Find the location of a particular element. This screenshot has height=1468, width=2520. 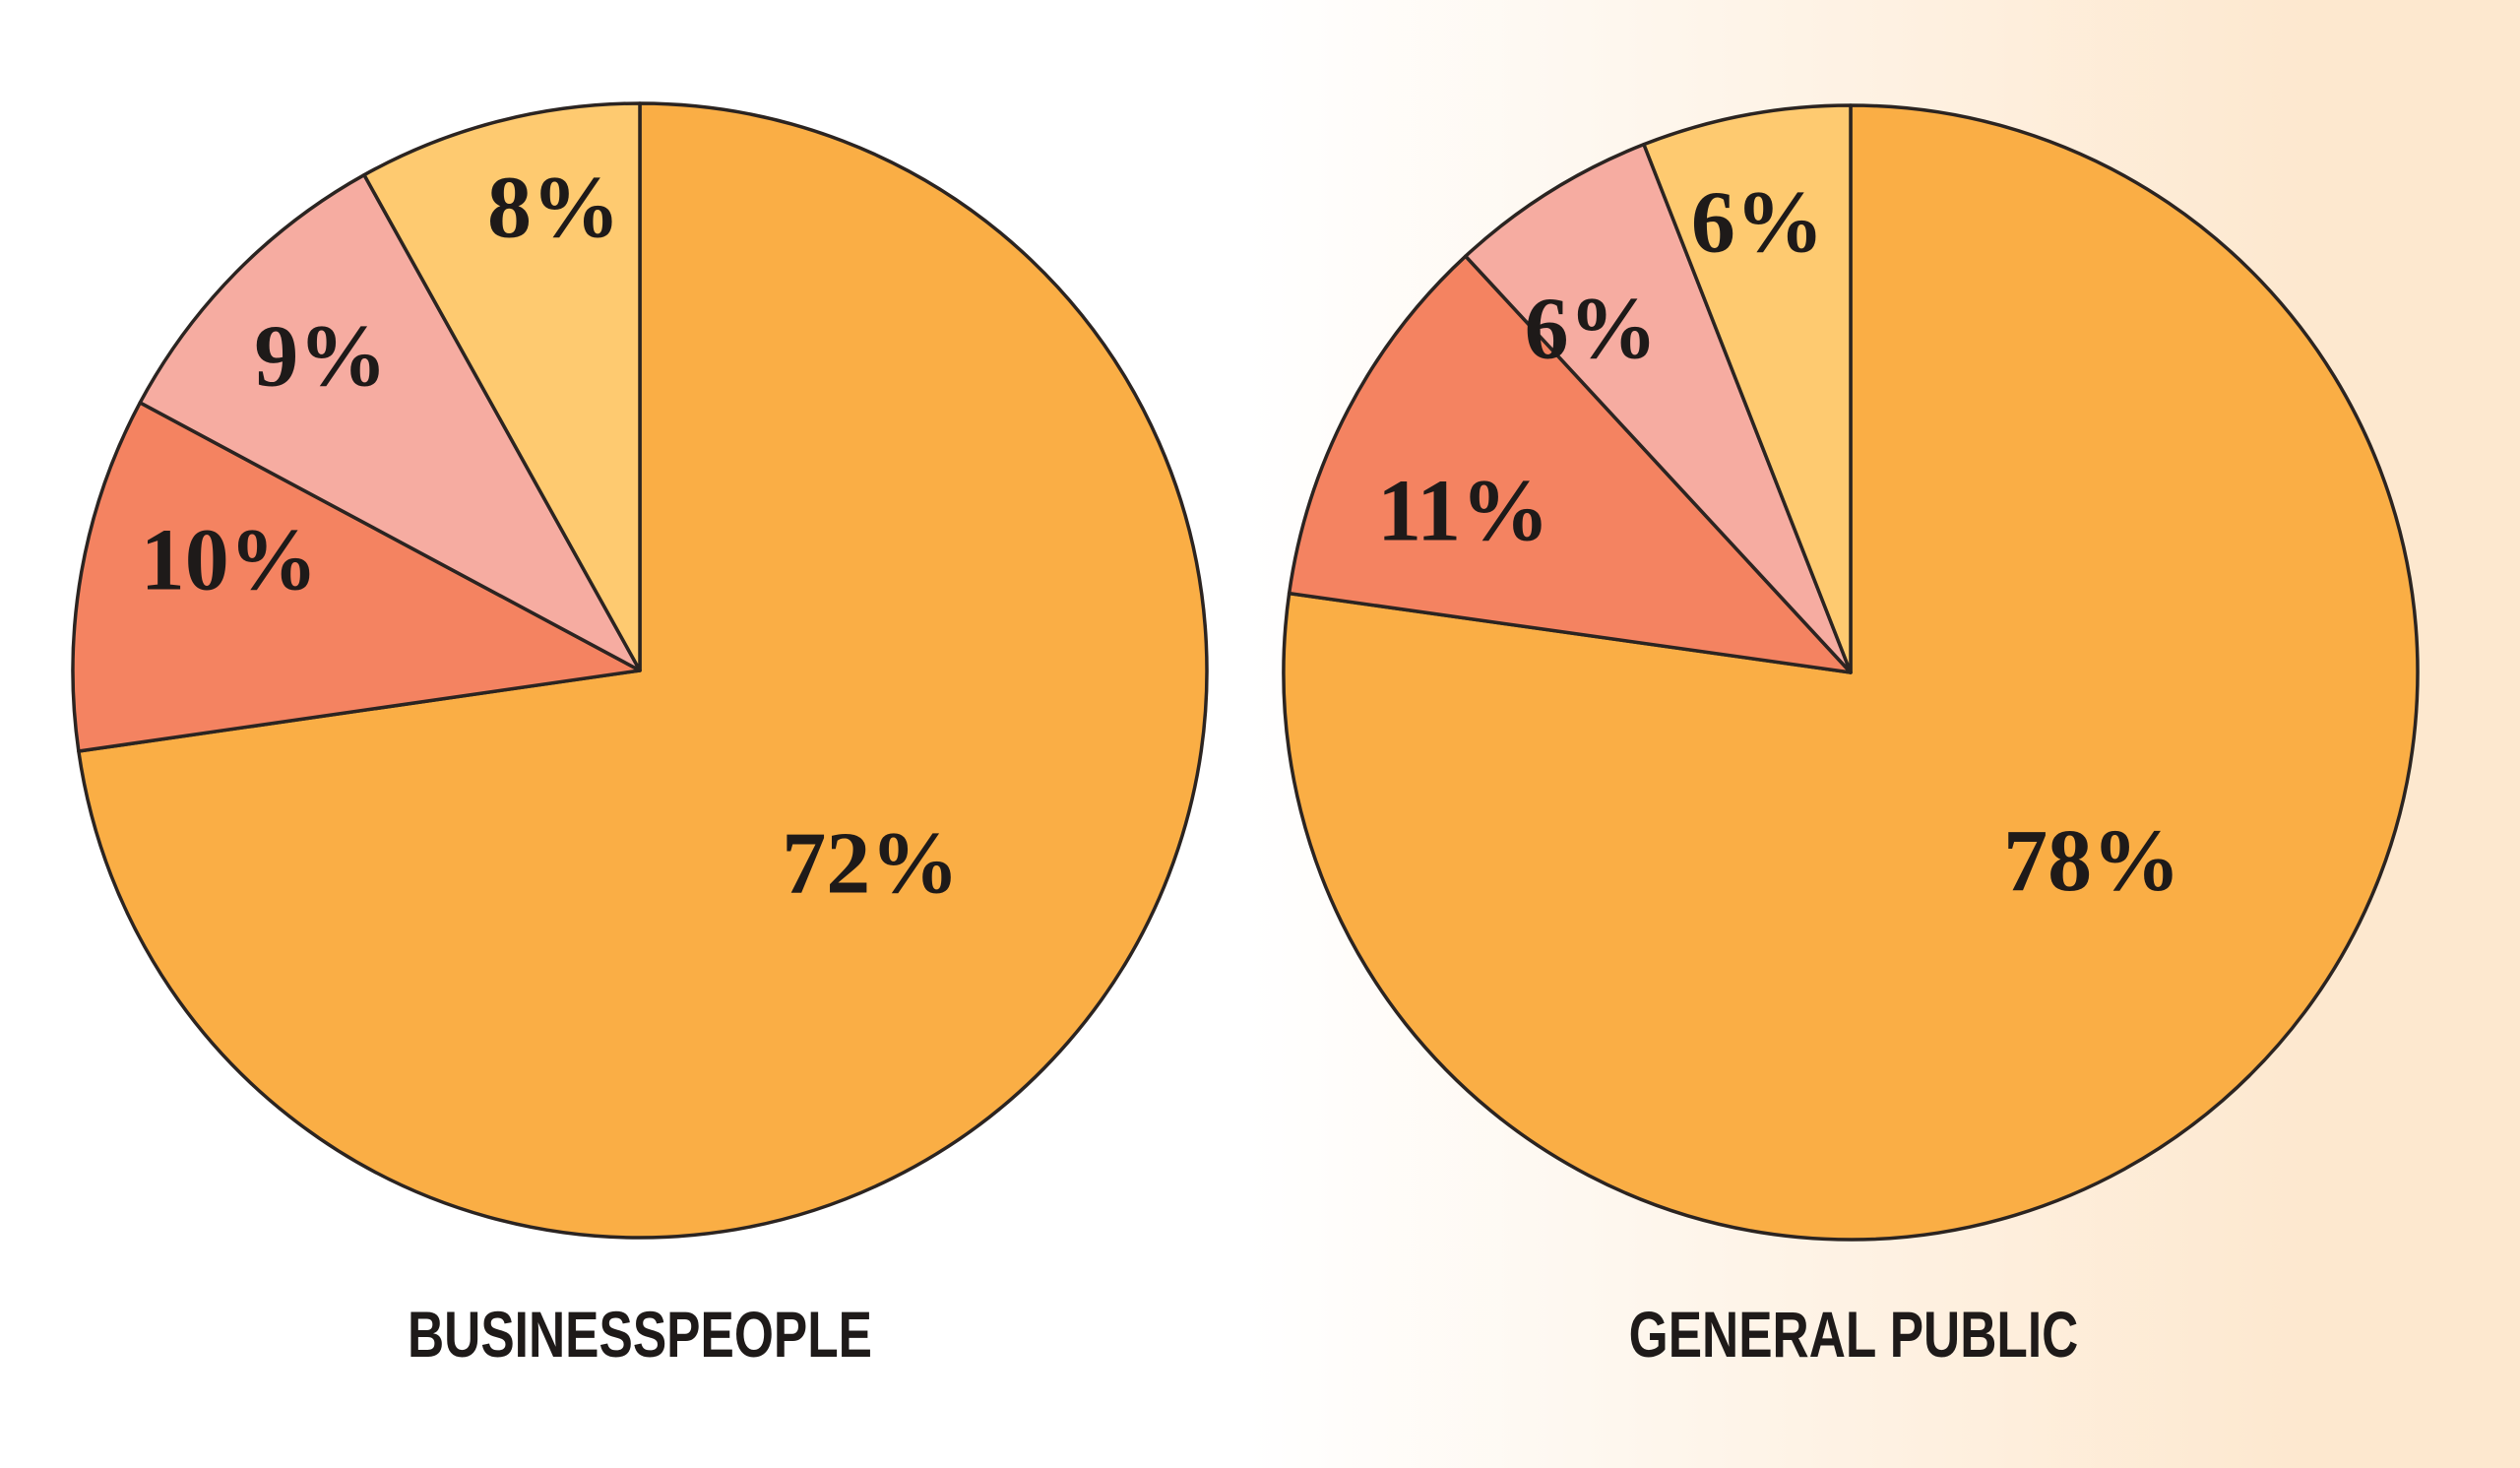

pie-0-slice-2-9pct is located at coordinates (390, 422).